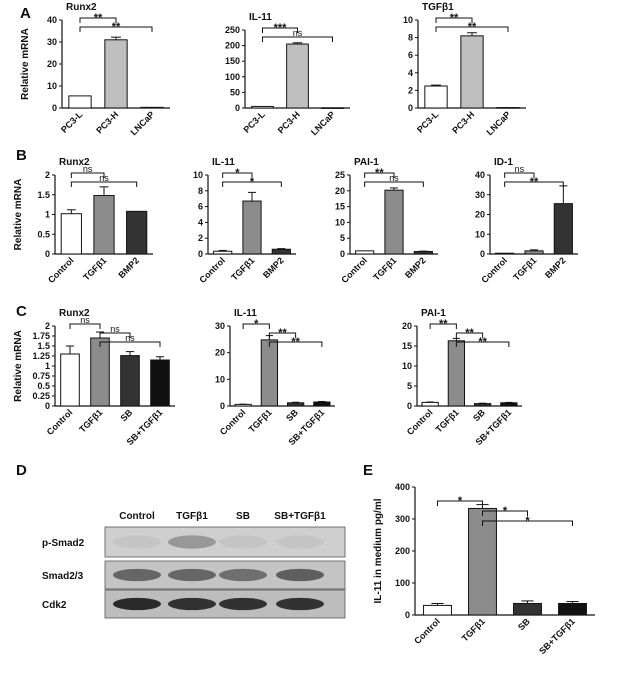 The image size is (623, 675). Describe the element at coordinates (503, 162) in the screenshot. I see `chart-title: ID-1` at that location.